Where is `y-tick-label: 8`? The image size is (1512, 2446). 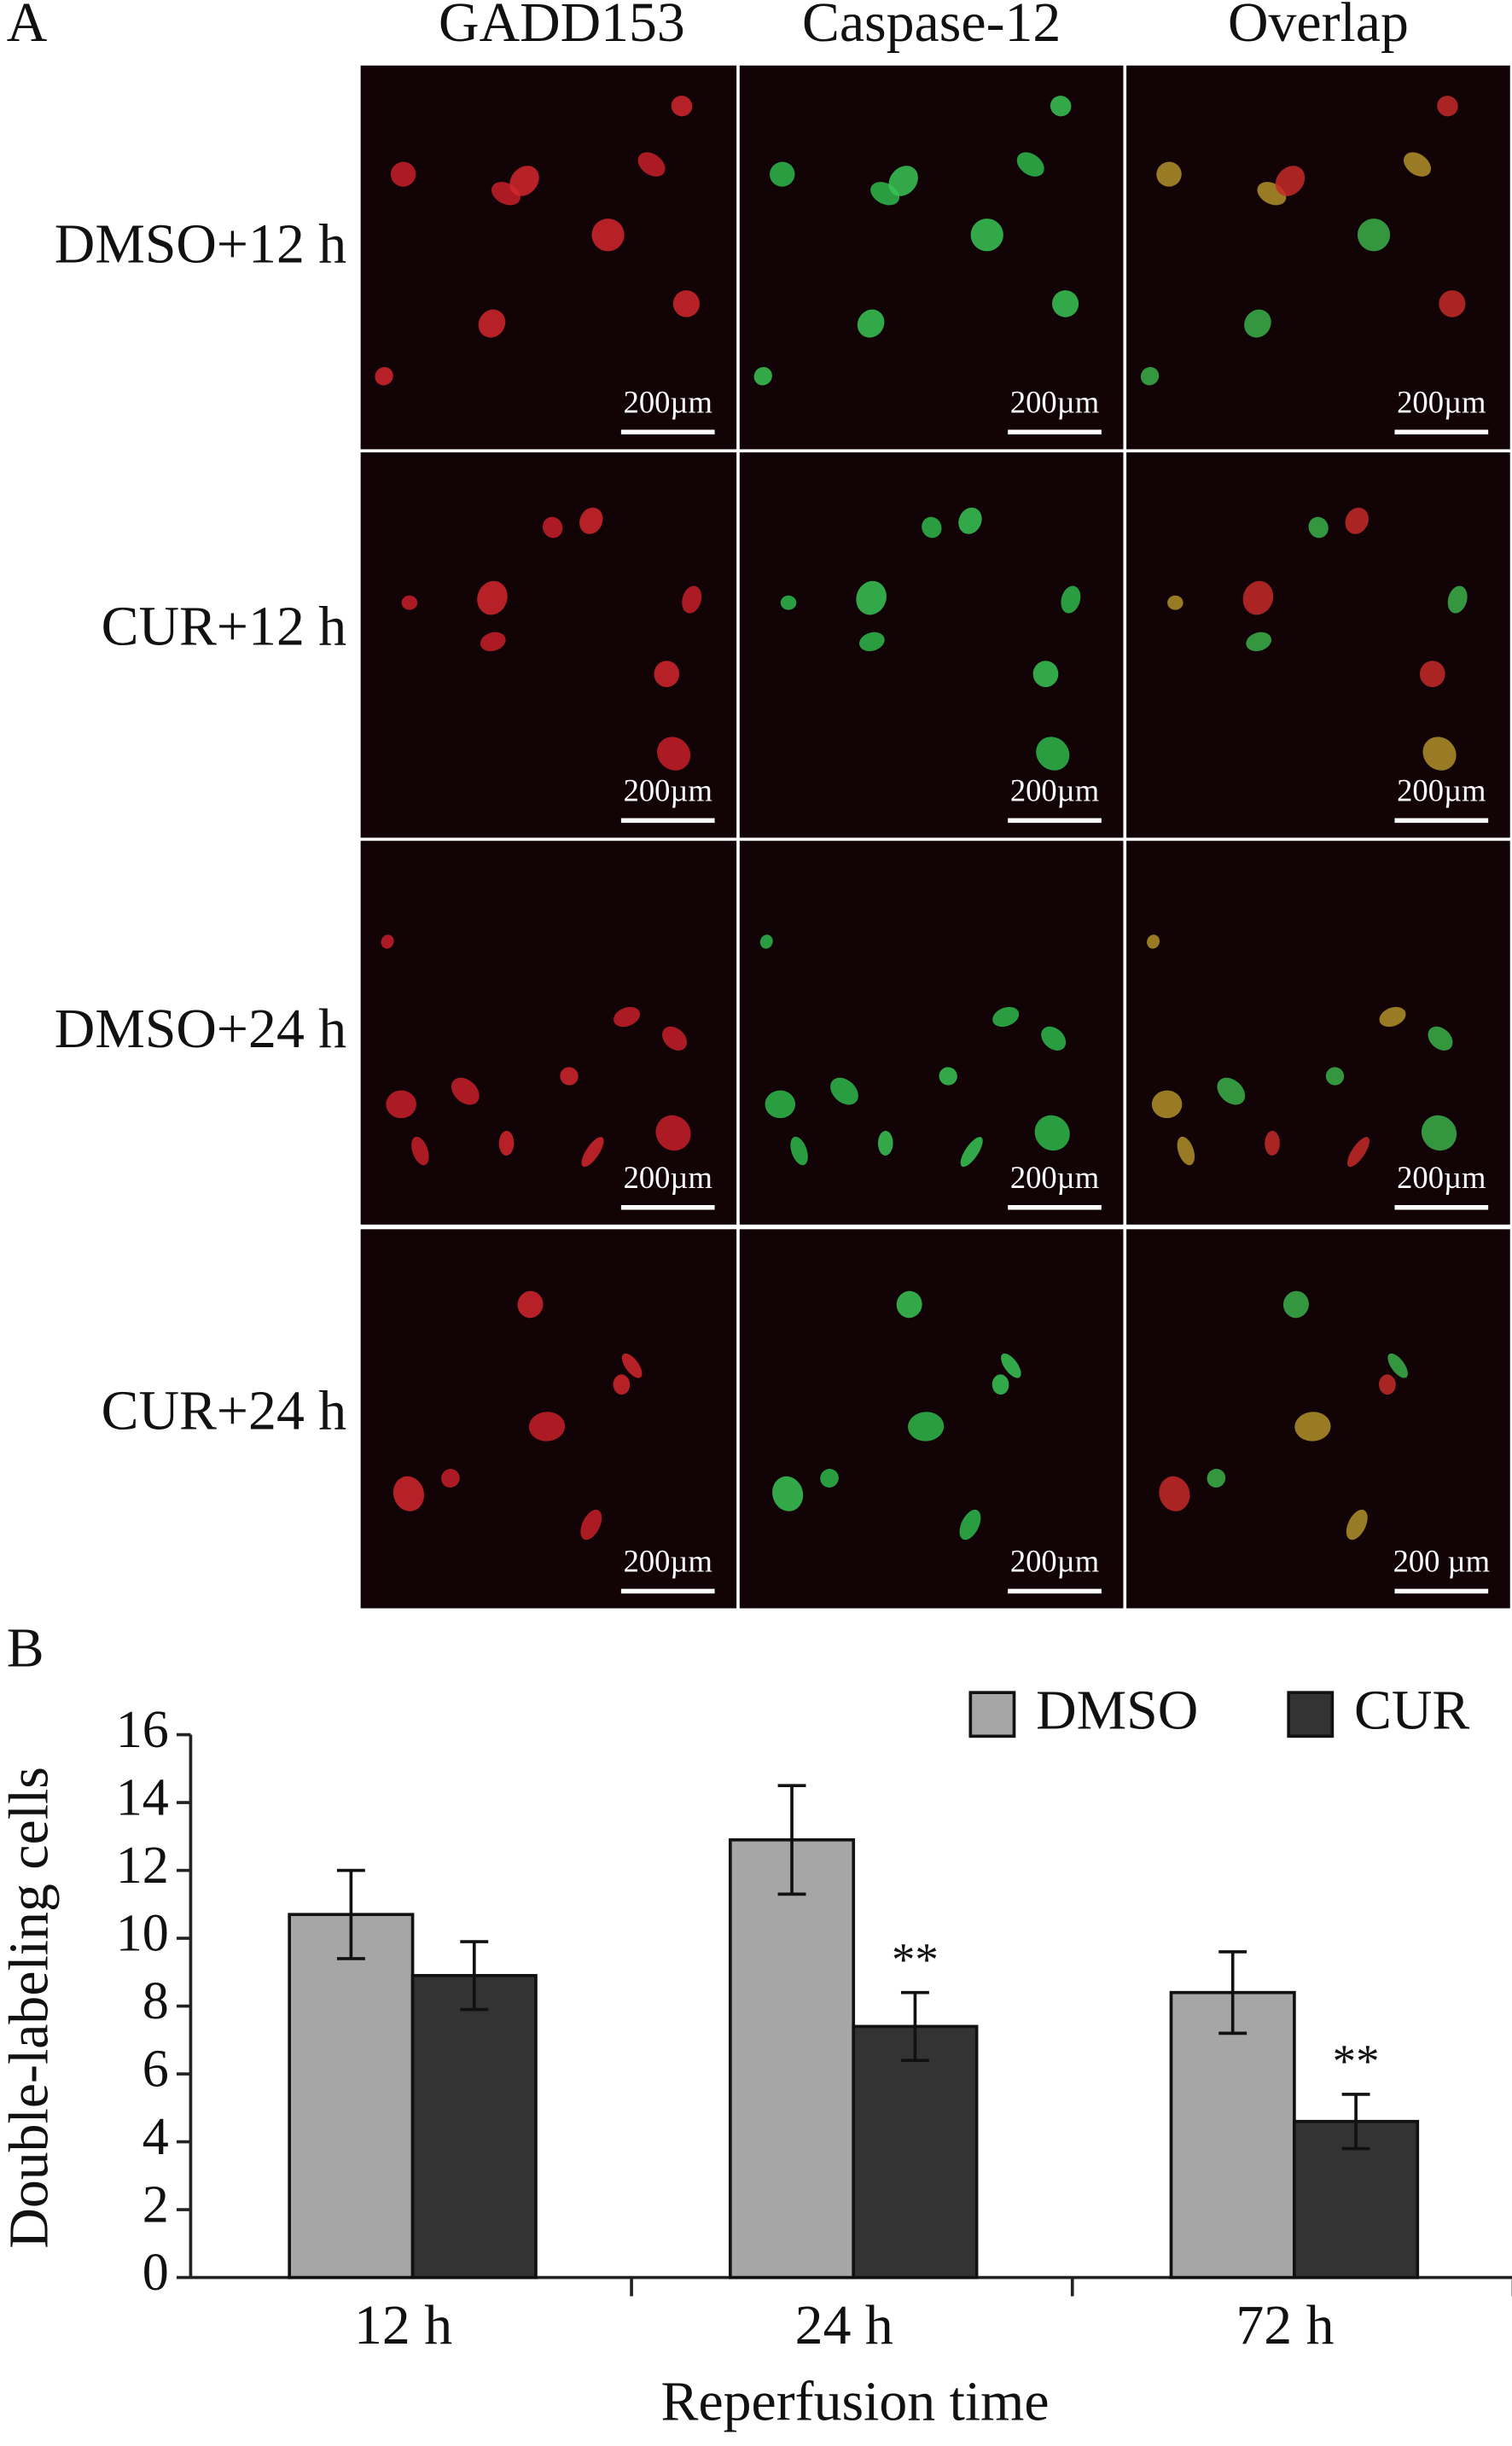
y-tick-label: 8 is located at coordinates (155, 2001).